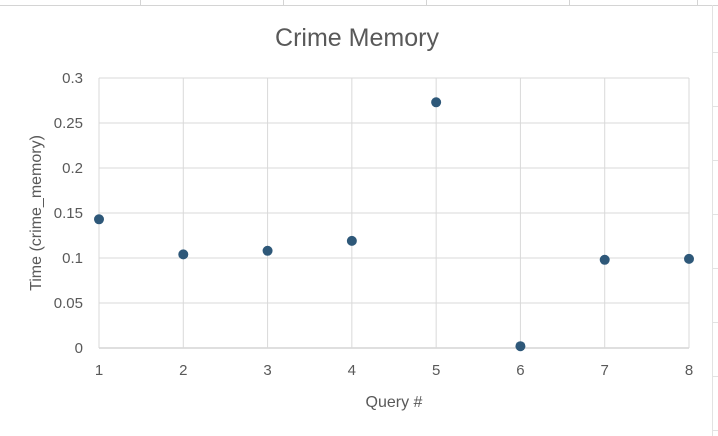  Describe the element at coordinates (352, 370) in the screenshot. I see `x-tick-label: 4` at that location.